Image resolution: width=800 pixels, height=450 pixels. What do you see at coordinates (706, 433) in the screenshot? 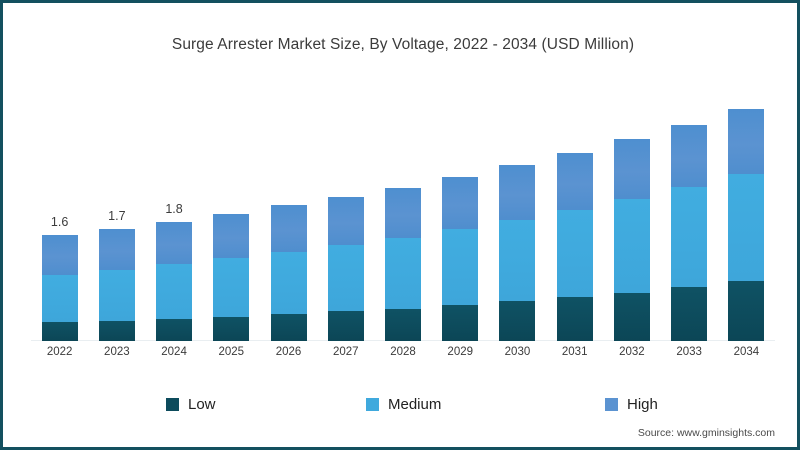
I see `source-attribution: Source: www.gminsights.com` at bounding box center [706, 433].